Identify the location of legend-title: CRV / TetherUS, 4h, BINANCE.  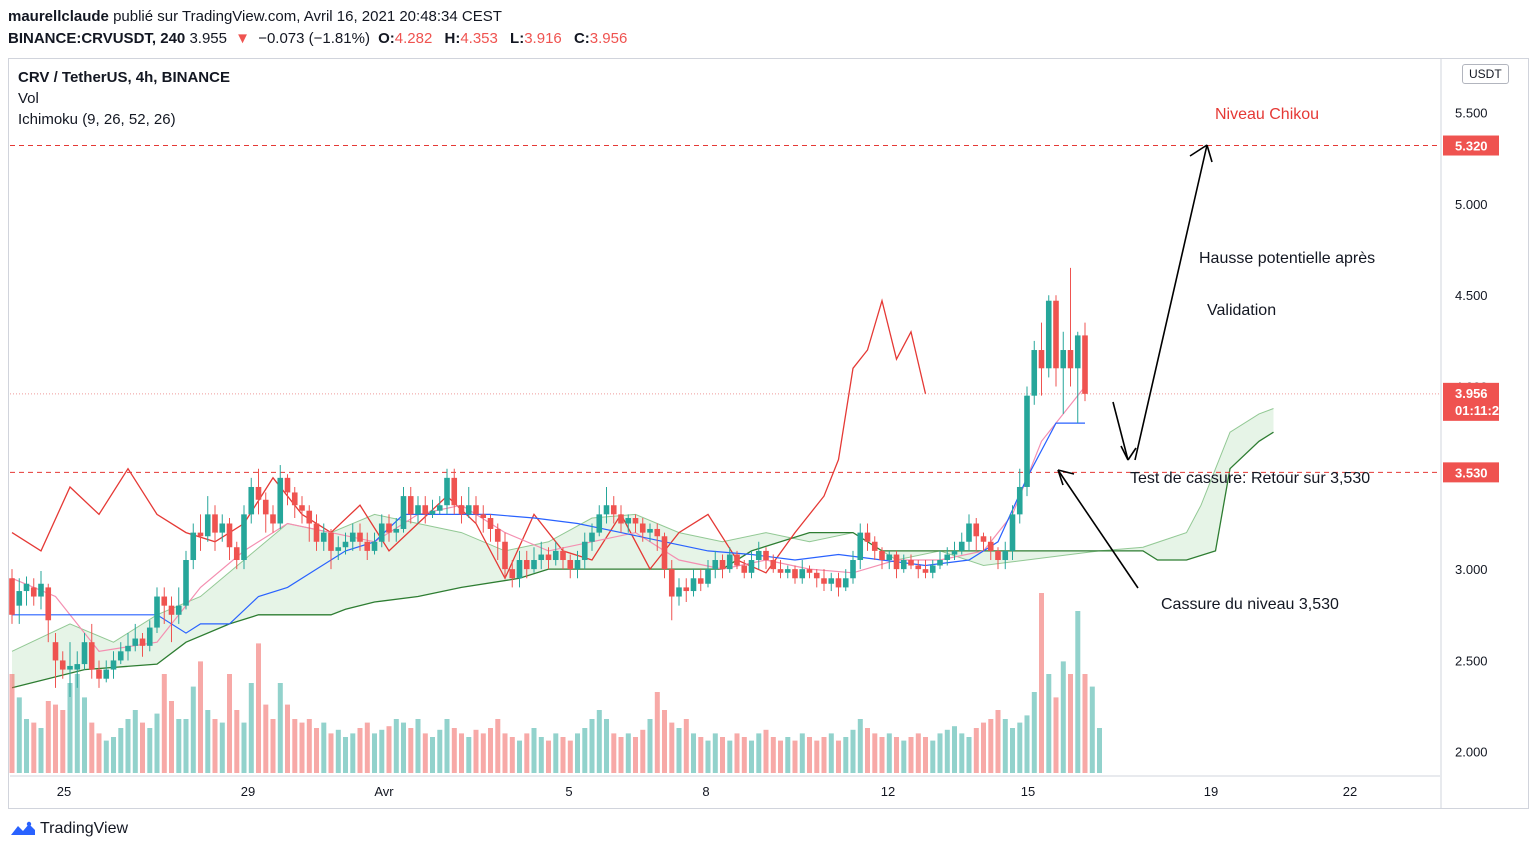
(124, 77).